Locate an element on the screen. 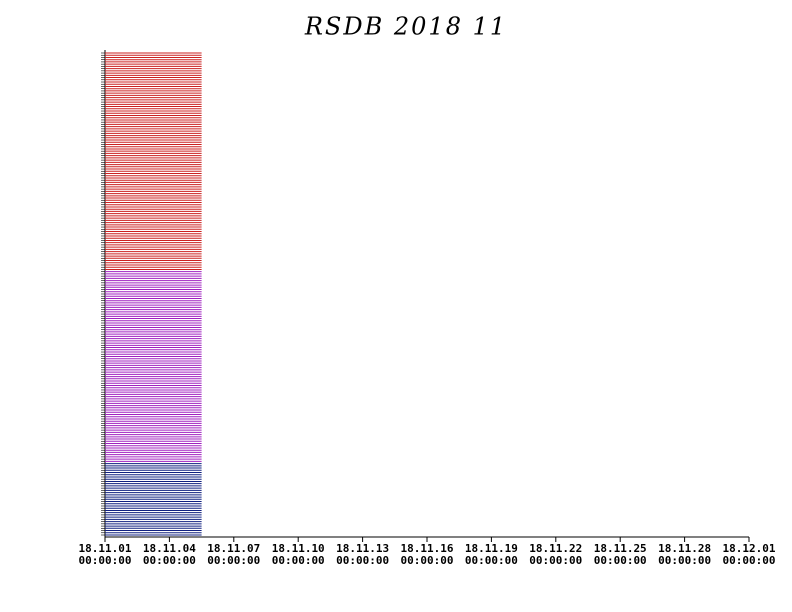  x-tick-label: 18.11.25 is located at coordinates (620, 548).